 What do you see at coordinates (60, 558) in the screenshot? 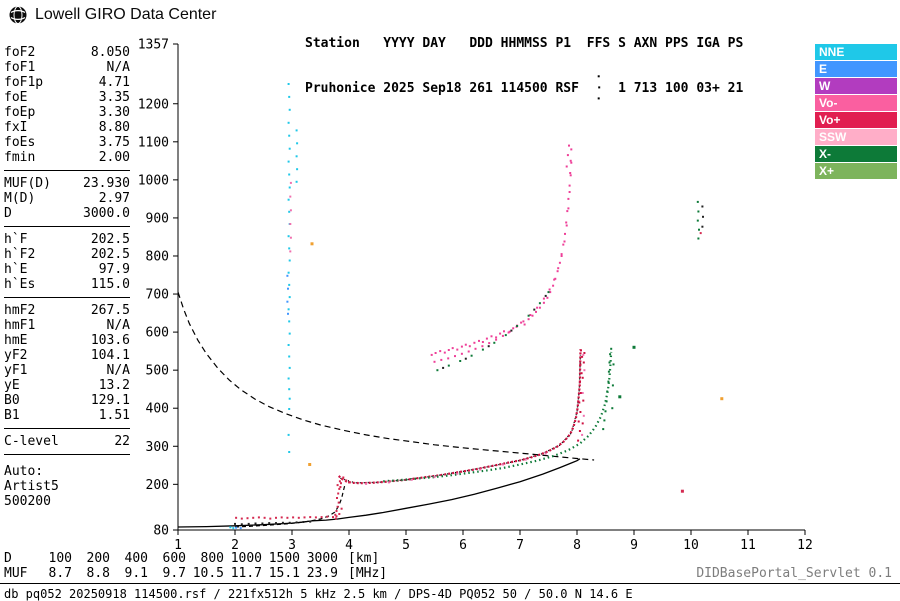
I see `muf-table-cell: 100` at bounding box center [60, 558].